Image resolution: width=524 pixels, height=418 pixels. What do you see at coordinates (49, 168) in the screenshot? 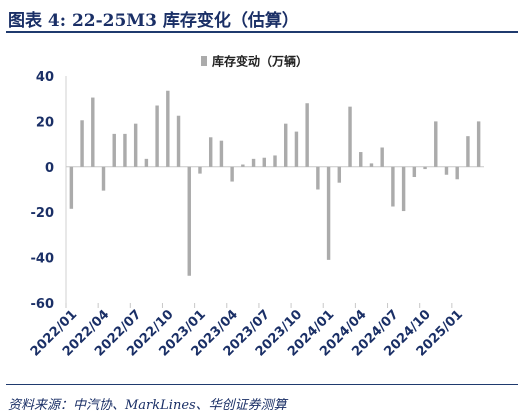
I see `y-tick-label: 0` at bounding box center [49, 168].